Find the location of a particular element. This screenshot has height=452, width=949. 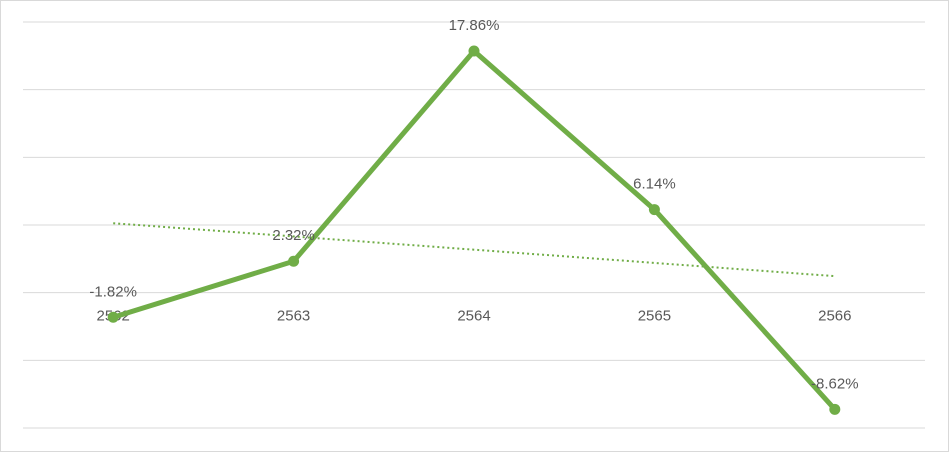

x-tick-label: 2566 is located at coordinates (834, 316).